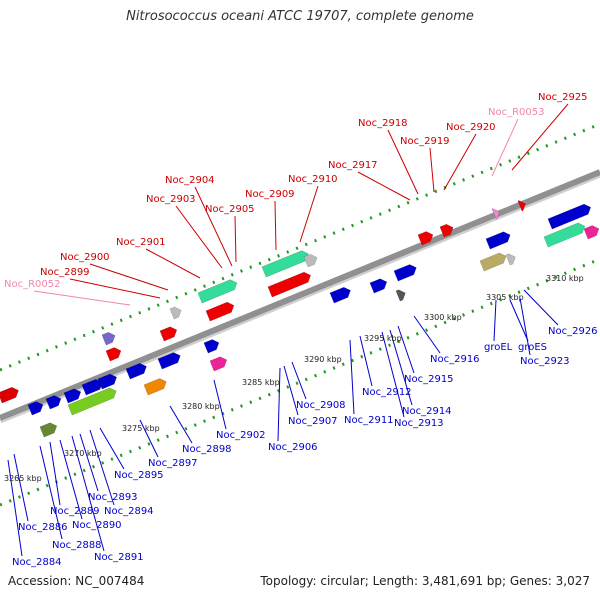 This screenshot has width=600, height=600. What do you see at coordinates (471, 127) in the screenshot?
I see `gene-label-noc-2920: Noc_2920` at bounding box center [471, 127].